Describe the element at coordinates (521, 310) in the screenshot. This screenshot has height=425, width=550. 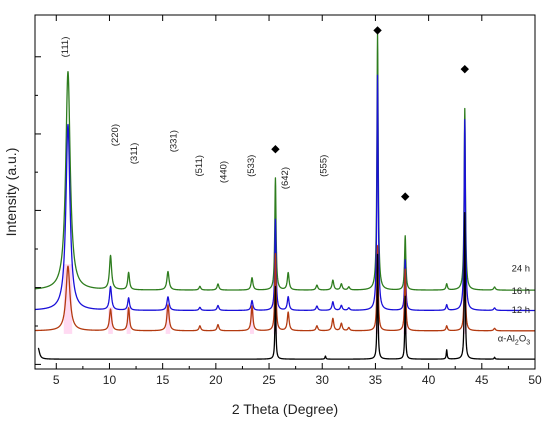
I see `series-label-2: 12 h` at that location.